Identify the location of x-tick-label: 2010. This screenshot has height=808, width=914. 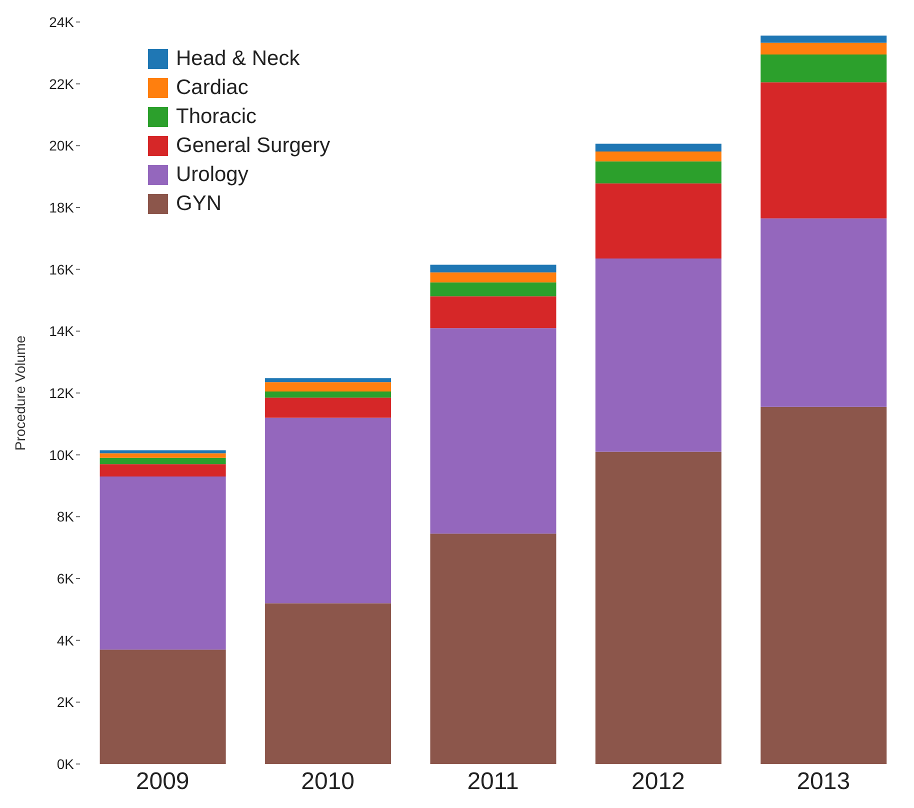
(327, 782).